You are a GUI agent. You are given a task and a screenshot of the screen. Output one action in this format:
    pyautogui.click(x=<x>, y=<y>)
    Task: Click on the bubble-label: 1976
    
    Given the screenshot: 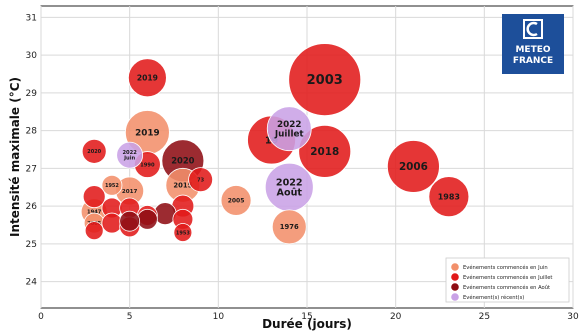 What is the action you would take?
    pyautogui.click(x=289, y=227)
    